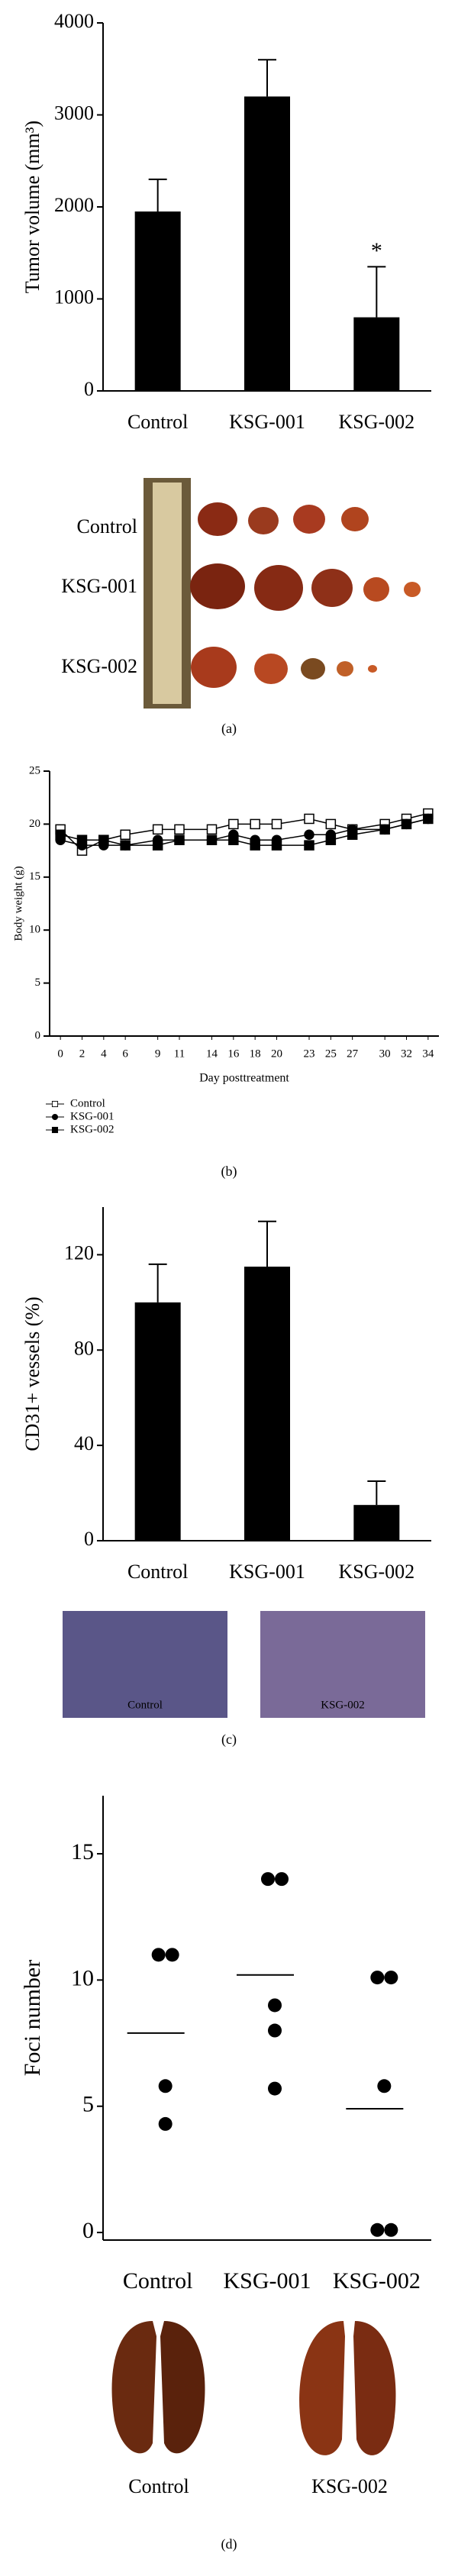 This screenshot has height=2576, width=458. I want to click on x-tick-label: 32, so click(406, 1054).